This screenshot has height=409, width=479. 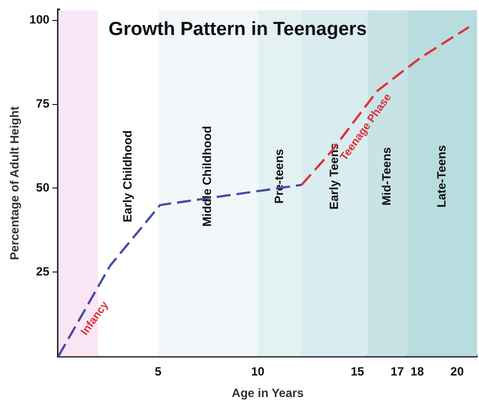 I want to click on chart-title: Growth Pattern in Teenagers, so click(x=237, y=29).